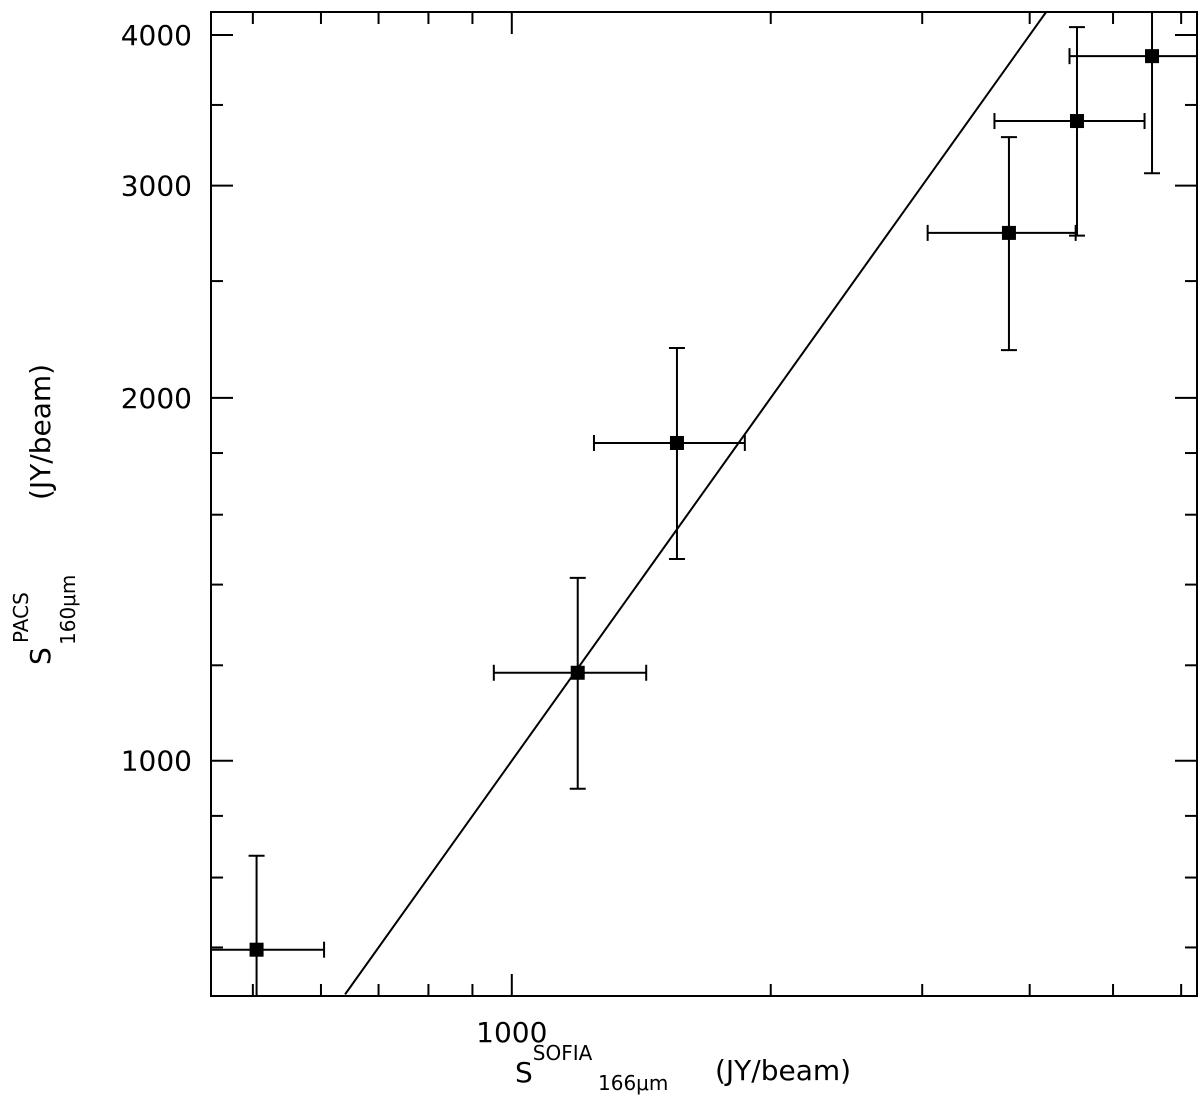 The image size is (1200, 1099). Describe the element at coordinates (156, 35) in the screenshot. I see `y-tick-label: 4000` at that location.